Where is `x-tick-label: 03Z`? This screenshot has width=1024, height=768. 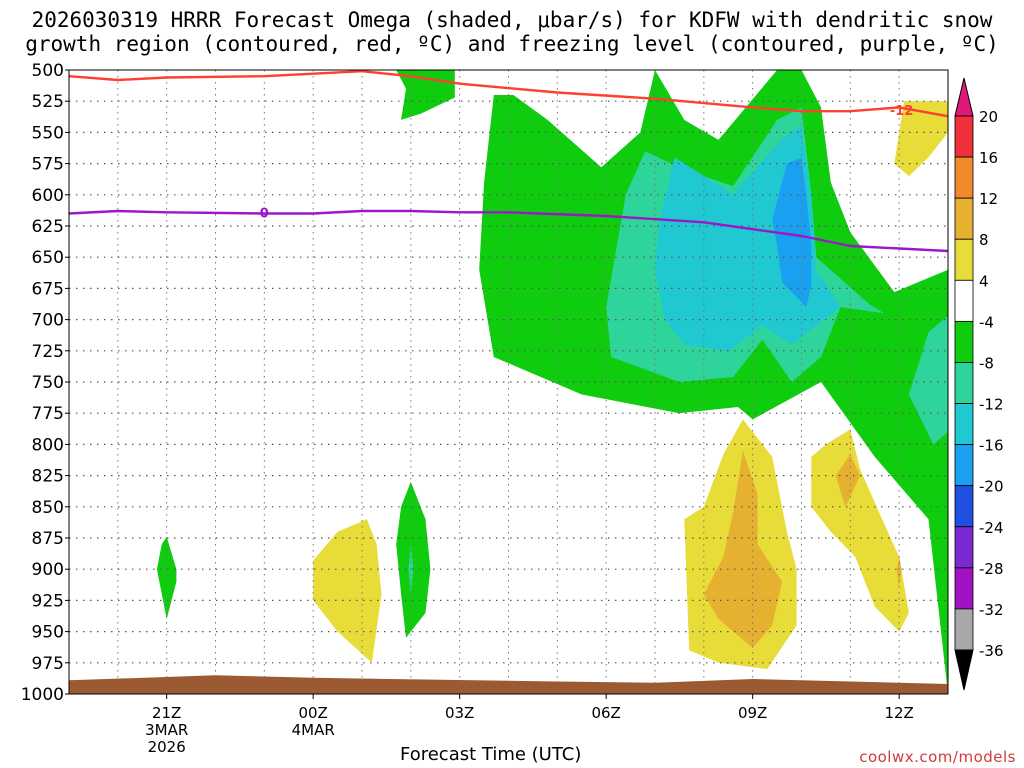
x-tick-label: 03Z is located at coordinates (459, 713).